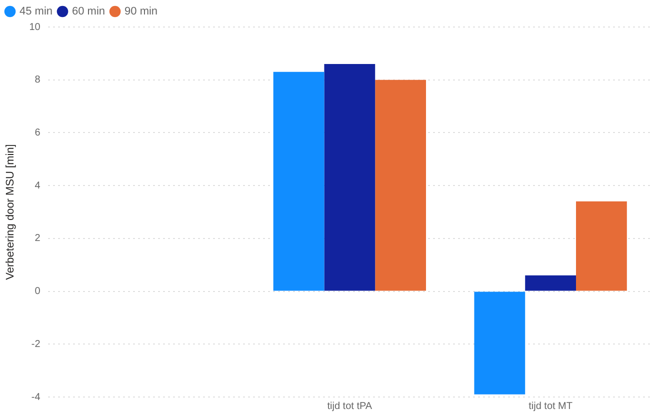  What do you see at coordinates (36, 344) in the screenshot?
I see `y-tick-label: -2` at bounding box center [36, 344].